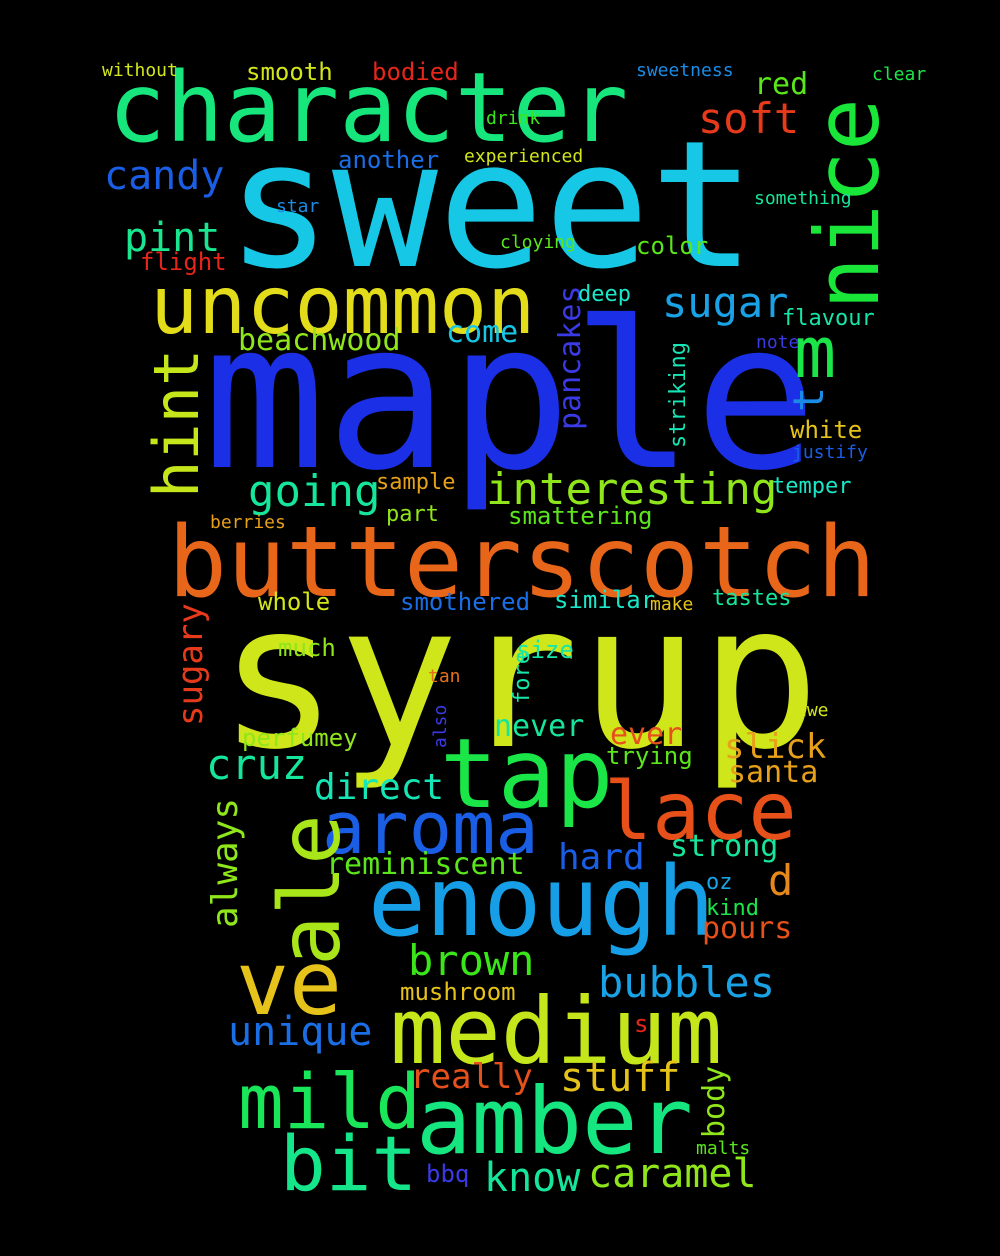 The height and width of the screenshot is (1256, 1000). What do you see at coordinates (368, 108) in the screenshot?
I see `word-character: character` at bounding box center [368, 108].